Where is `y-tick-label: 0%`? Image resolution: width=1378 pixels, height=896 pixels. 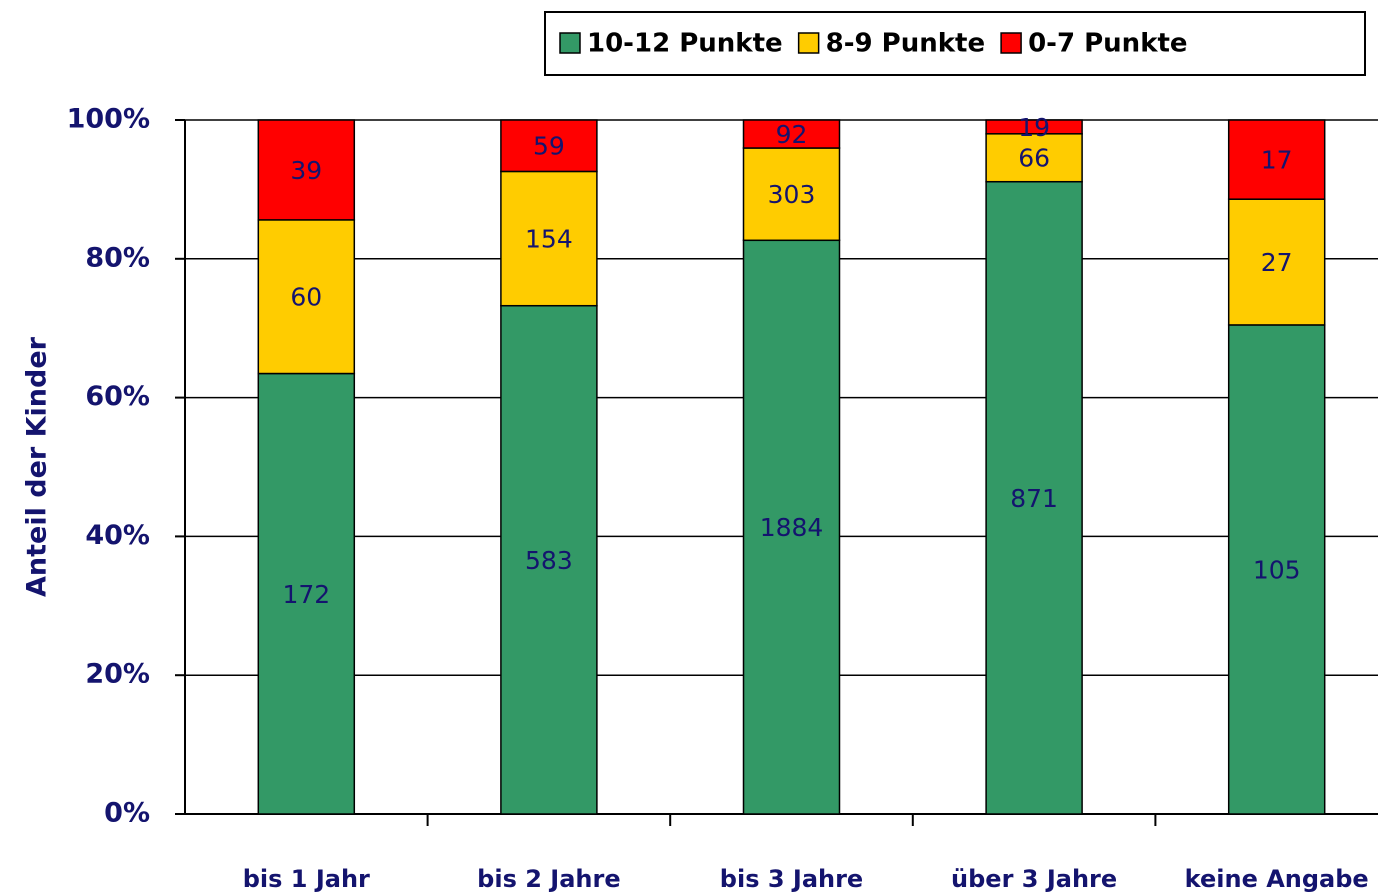
y-tick-label: 0% is located at coordinates (127, 813).